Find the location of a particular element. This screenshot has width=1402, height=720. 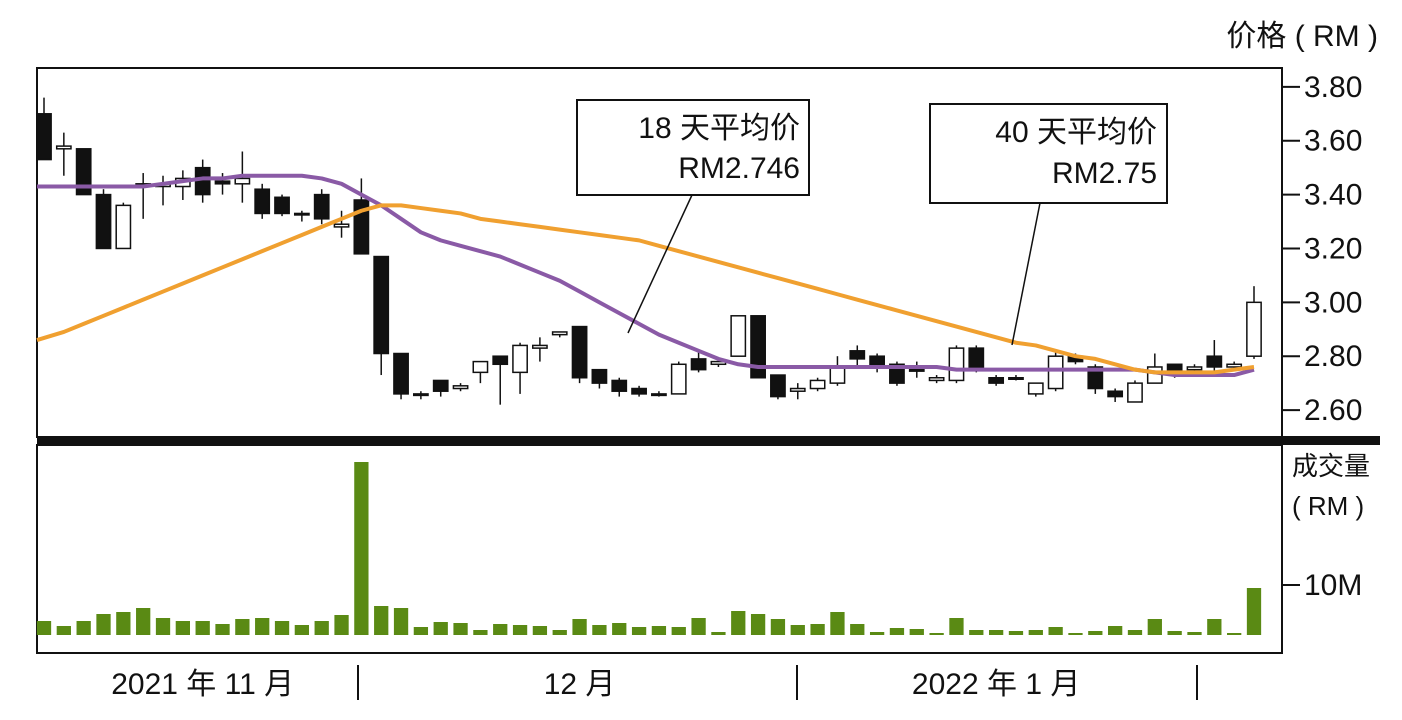

x-tick-label: 2022 年 1 月 is located at coordinates (996, 684).